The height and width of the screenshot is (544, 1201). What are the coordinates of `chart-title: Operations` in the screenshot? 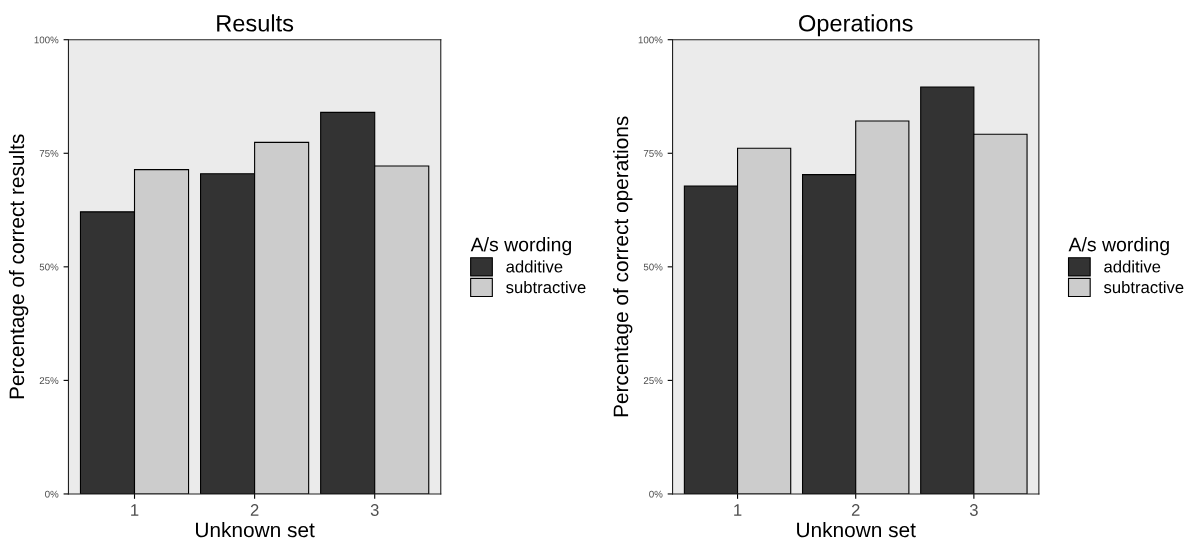 It's located at (856, 25).